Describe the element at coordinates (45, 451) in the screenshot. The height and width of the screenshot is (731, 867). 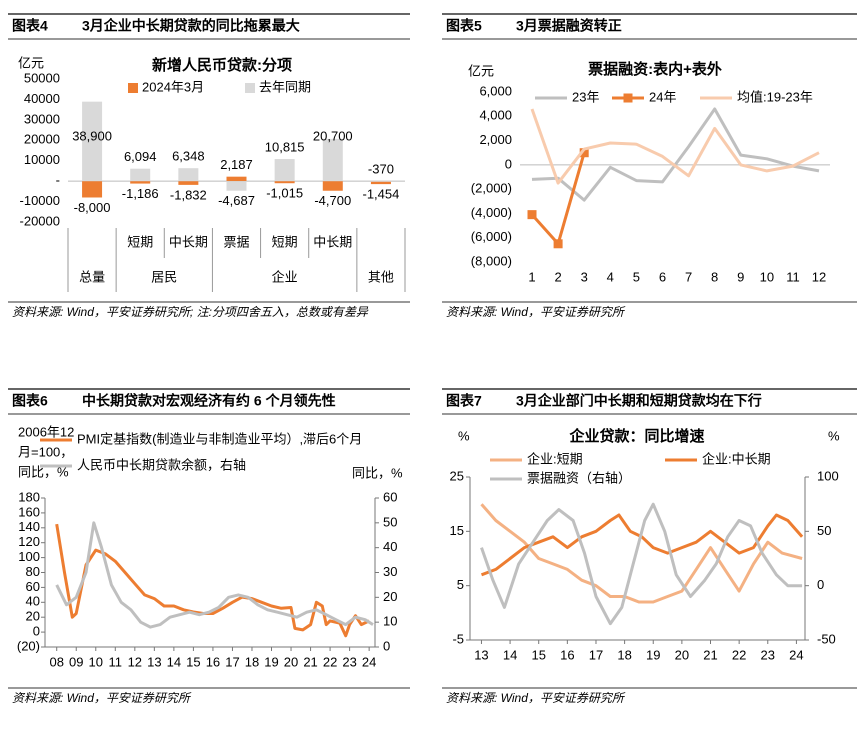
I see `y-axis-label: 月=100，` at that location.